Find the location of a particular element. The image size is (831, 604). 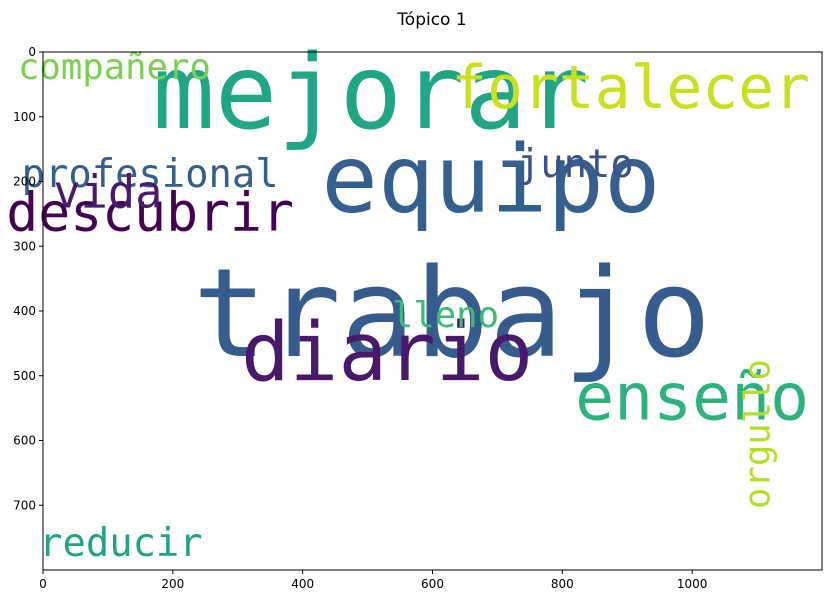

x-tick-label: 800 is located at coordinates (562, 584).